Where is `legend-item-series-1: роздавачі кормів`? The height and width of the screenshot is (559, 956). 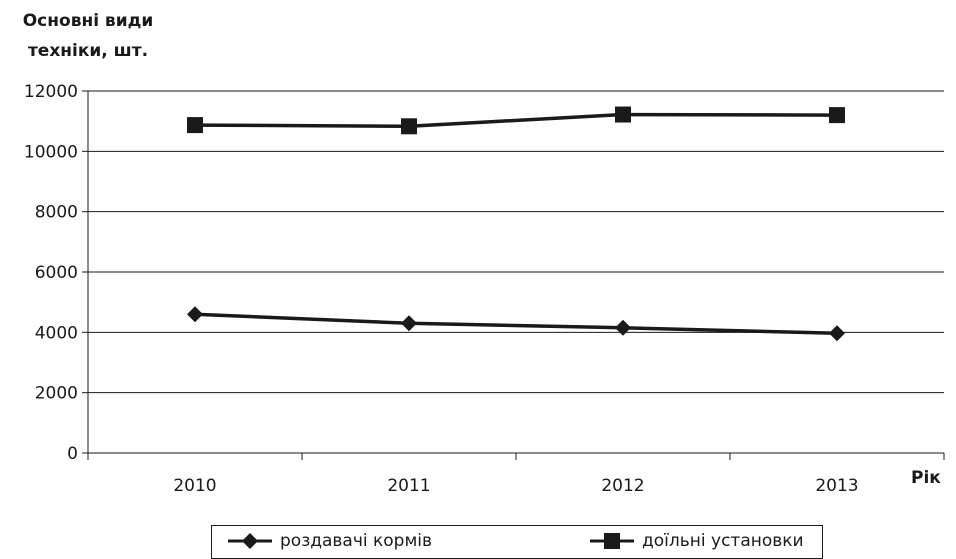 legend-item-series-1: роздавачі кормів is located at coordinates (330, 541).